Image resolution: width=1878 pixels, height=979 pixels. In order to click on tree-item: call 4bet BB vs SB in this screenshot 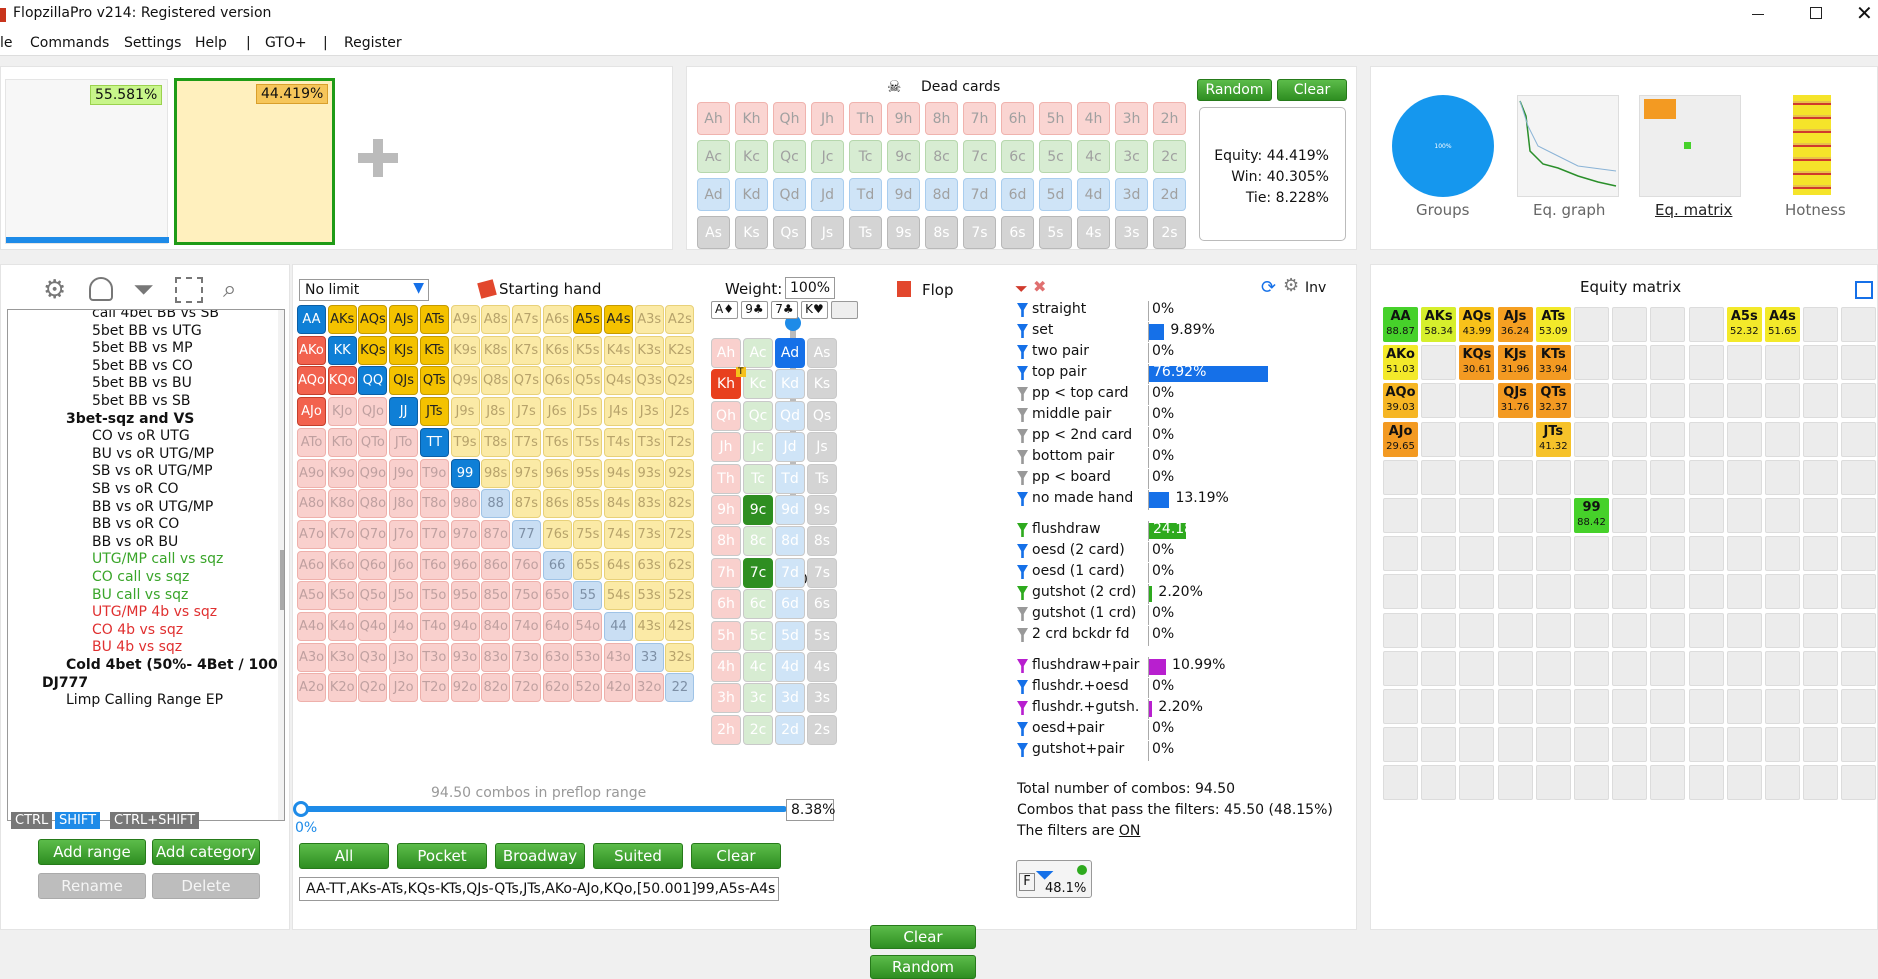, I will do `click(156, 315)`.